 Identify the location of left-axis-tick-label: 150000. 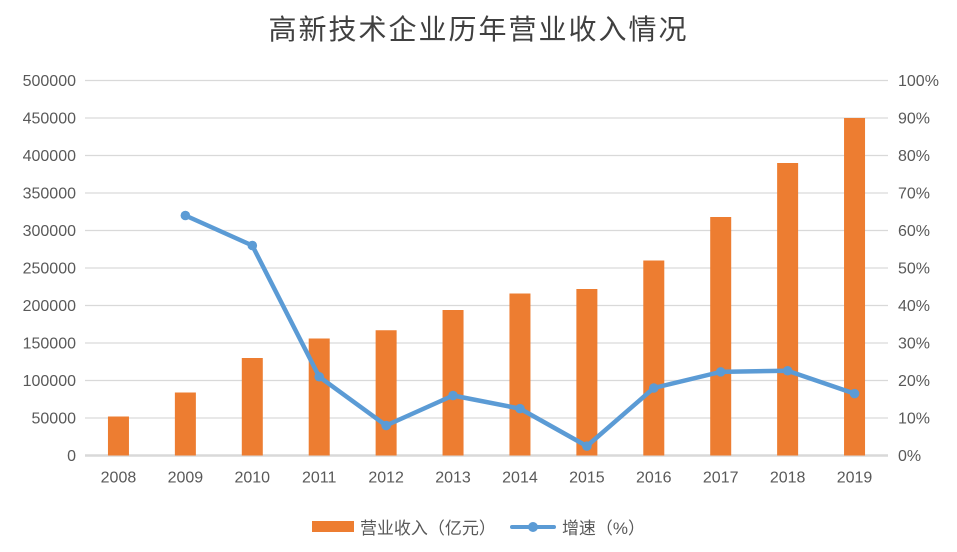
(49, 344).